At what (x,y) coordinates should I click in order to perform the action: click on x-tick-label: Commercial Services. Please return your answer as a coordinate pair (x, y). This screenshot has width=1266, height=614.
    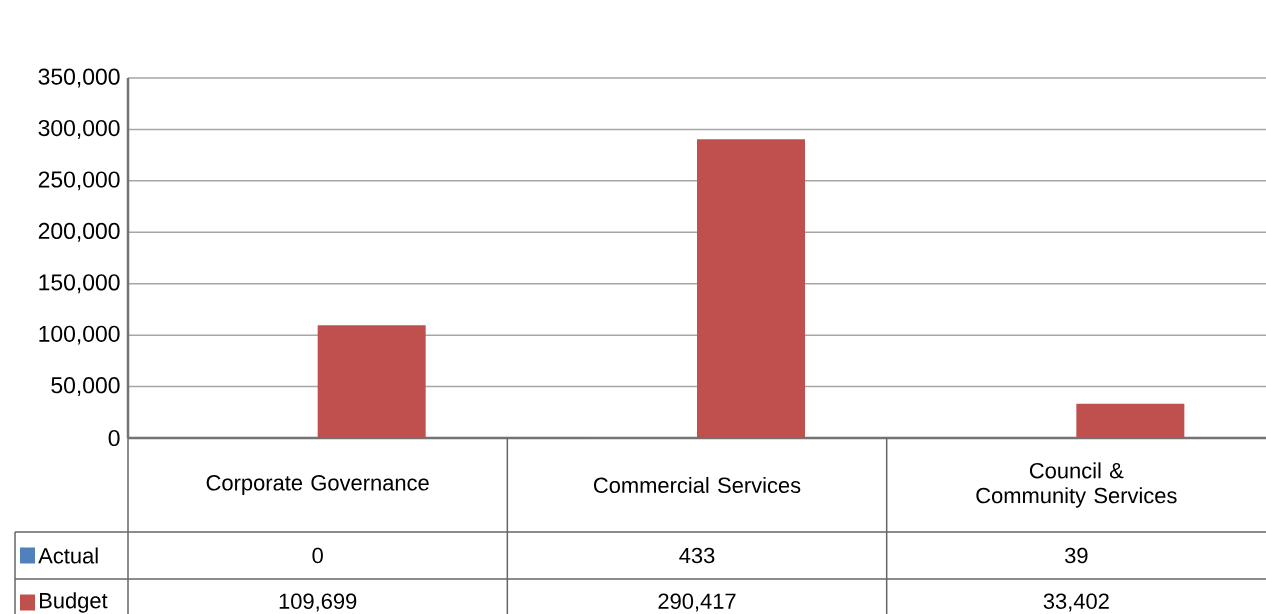
    Looking at the image, I should click on (697, 485).